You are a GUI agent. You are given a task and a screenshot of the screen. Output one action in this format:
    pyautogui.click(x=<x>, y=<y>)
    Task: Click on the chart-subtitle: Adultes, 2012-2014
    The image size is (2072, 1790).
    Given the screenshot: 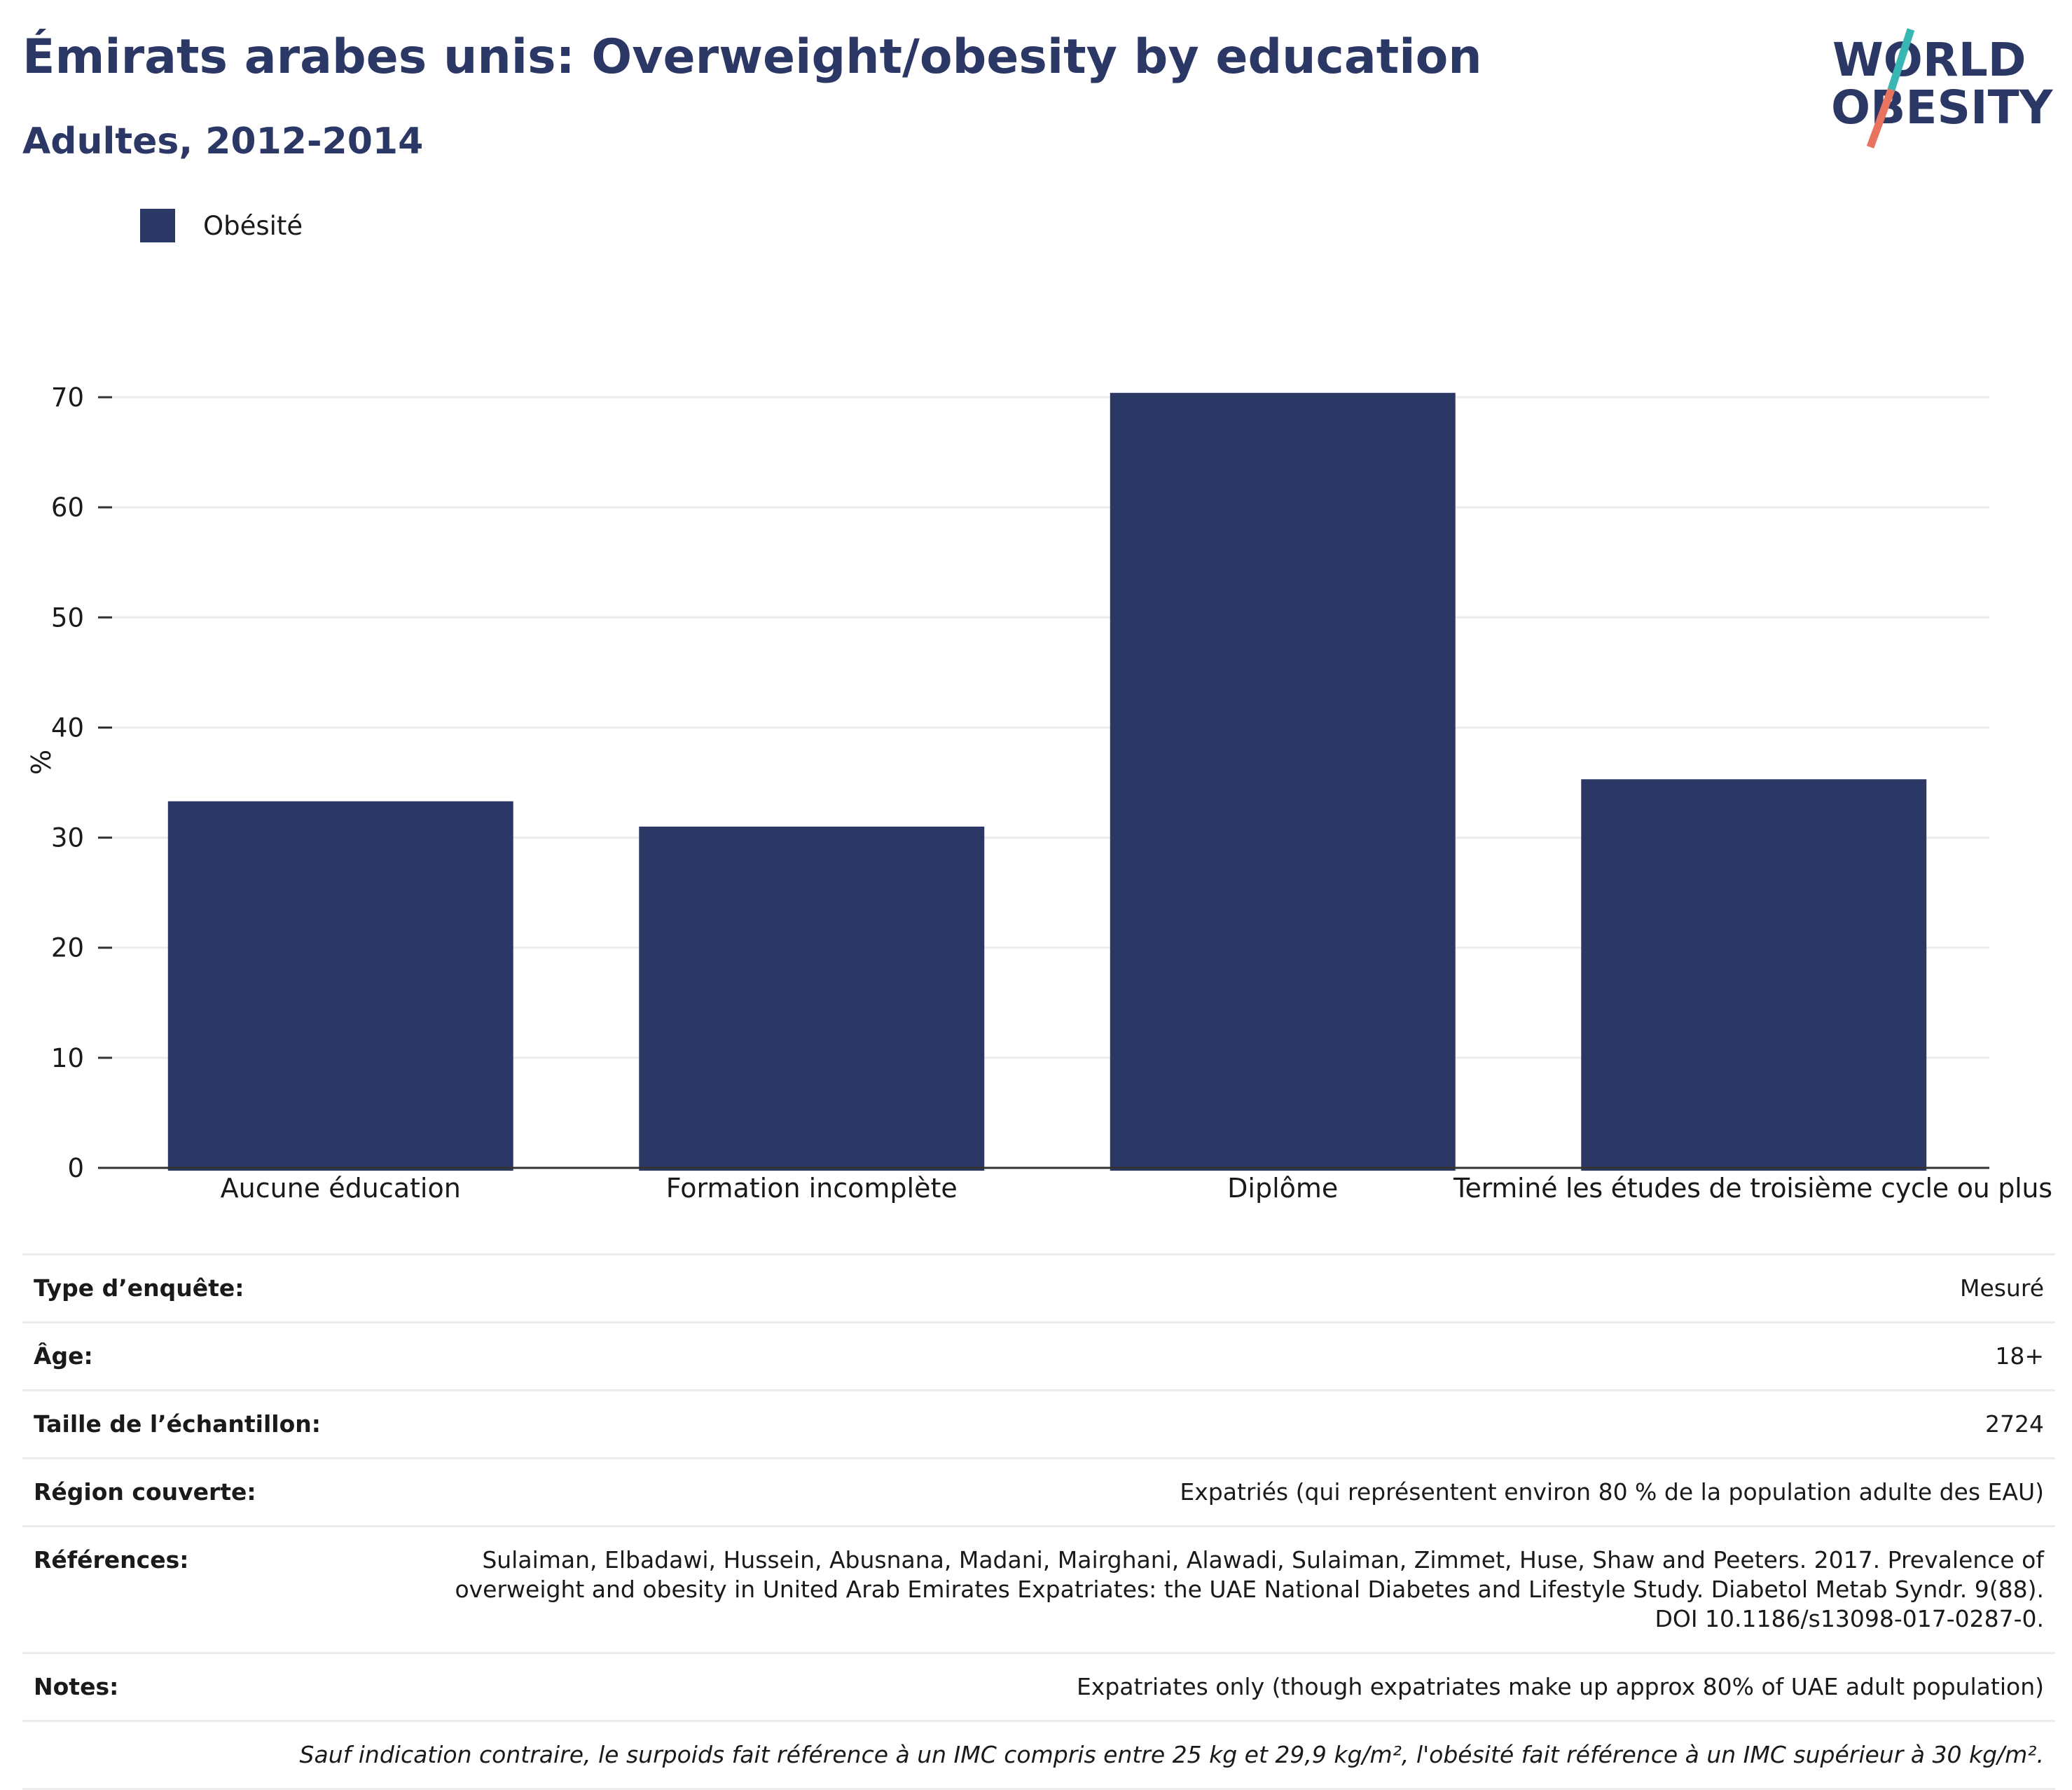 What is the action you would take?
    pyautogui.click(x=223, y=142)
    